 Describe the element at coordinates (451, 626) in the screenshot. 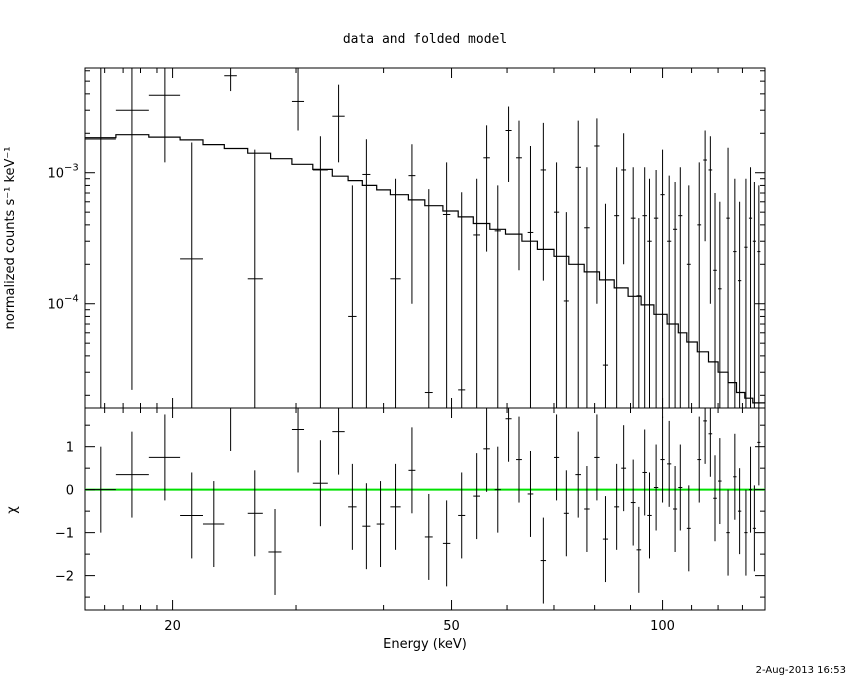

I see `x-tick-label: 50` at that location.